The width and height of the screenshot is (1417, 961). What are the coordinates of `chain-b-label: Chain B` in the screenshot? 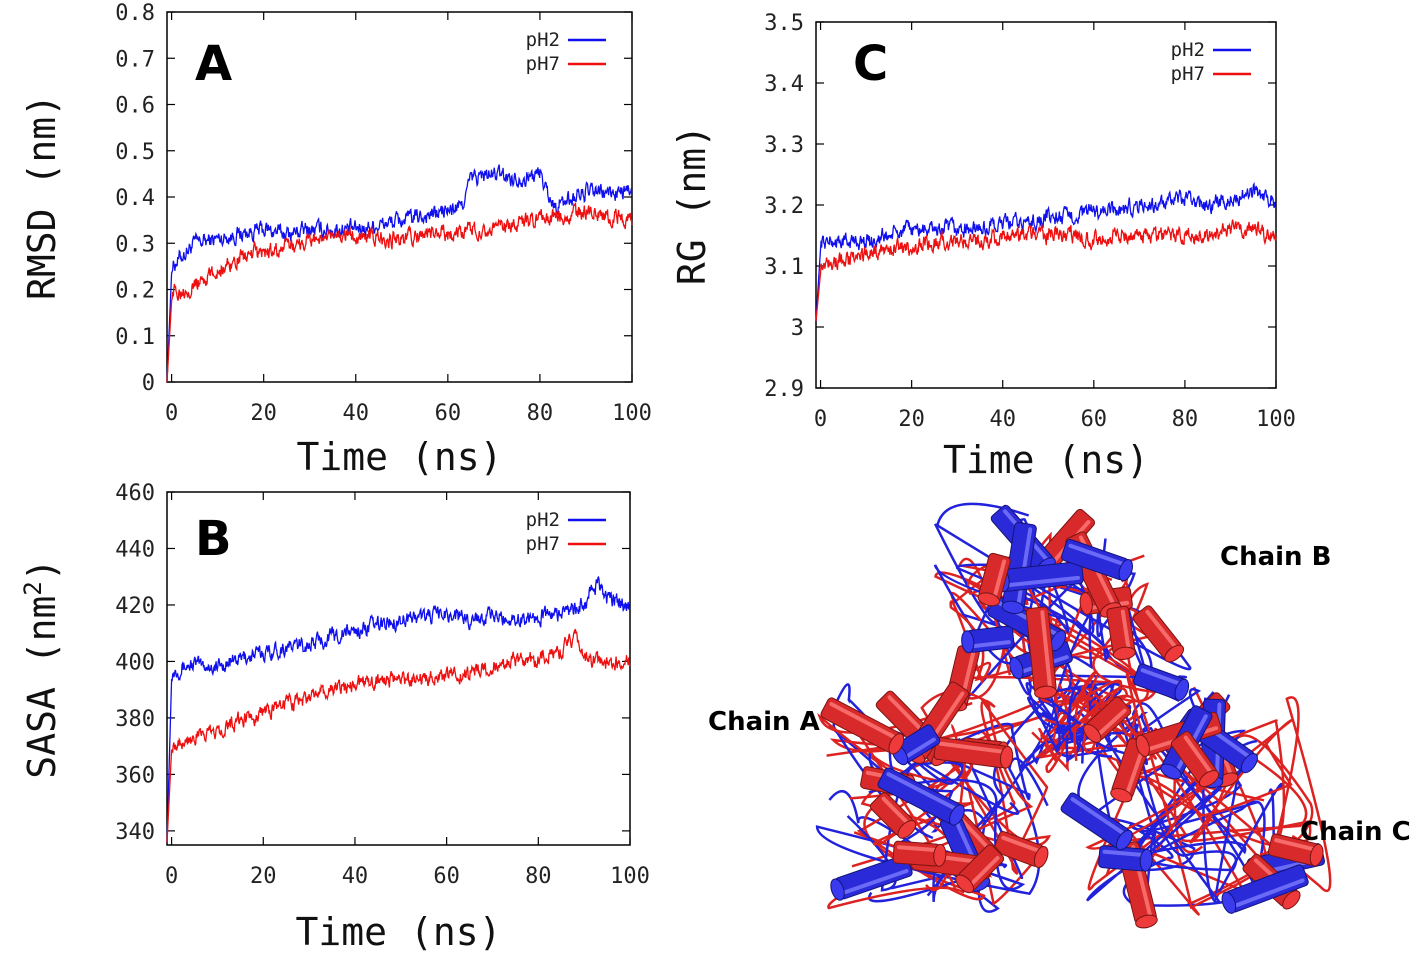 It's located at (1275, 557).